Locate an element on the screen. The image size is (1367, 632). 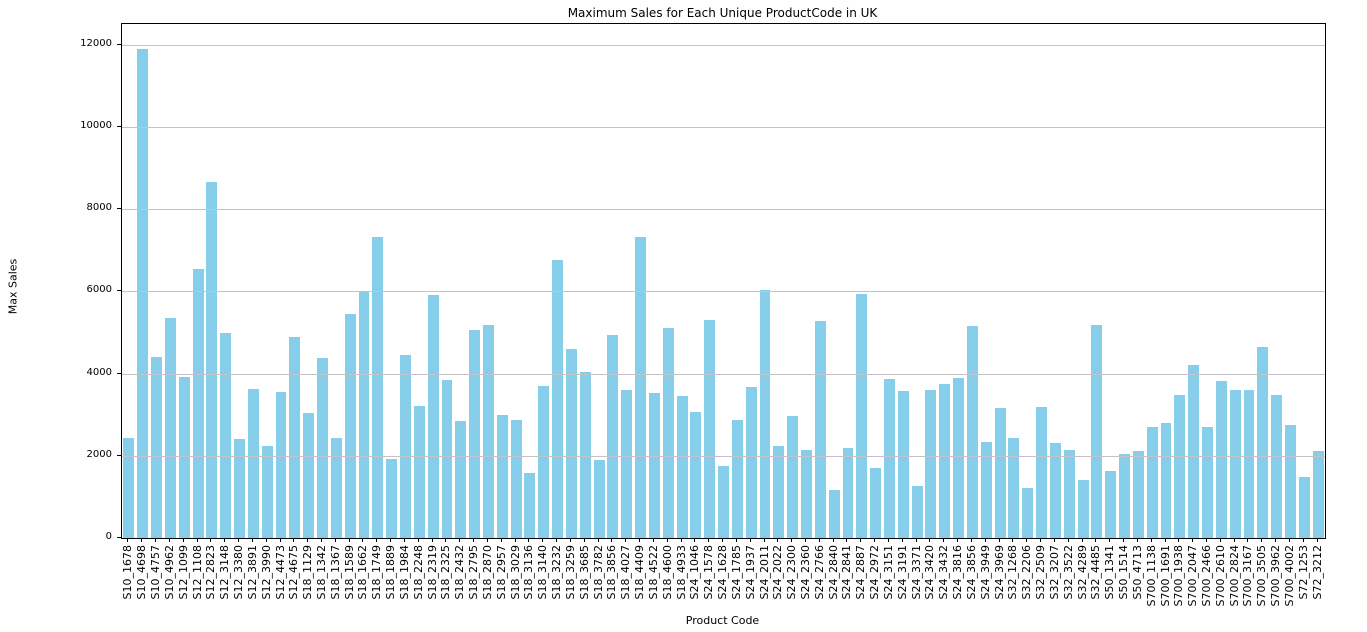
x-axis-label: Product Code is located at coordinates (722, 620).